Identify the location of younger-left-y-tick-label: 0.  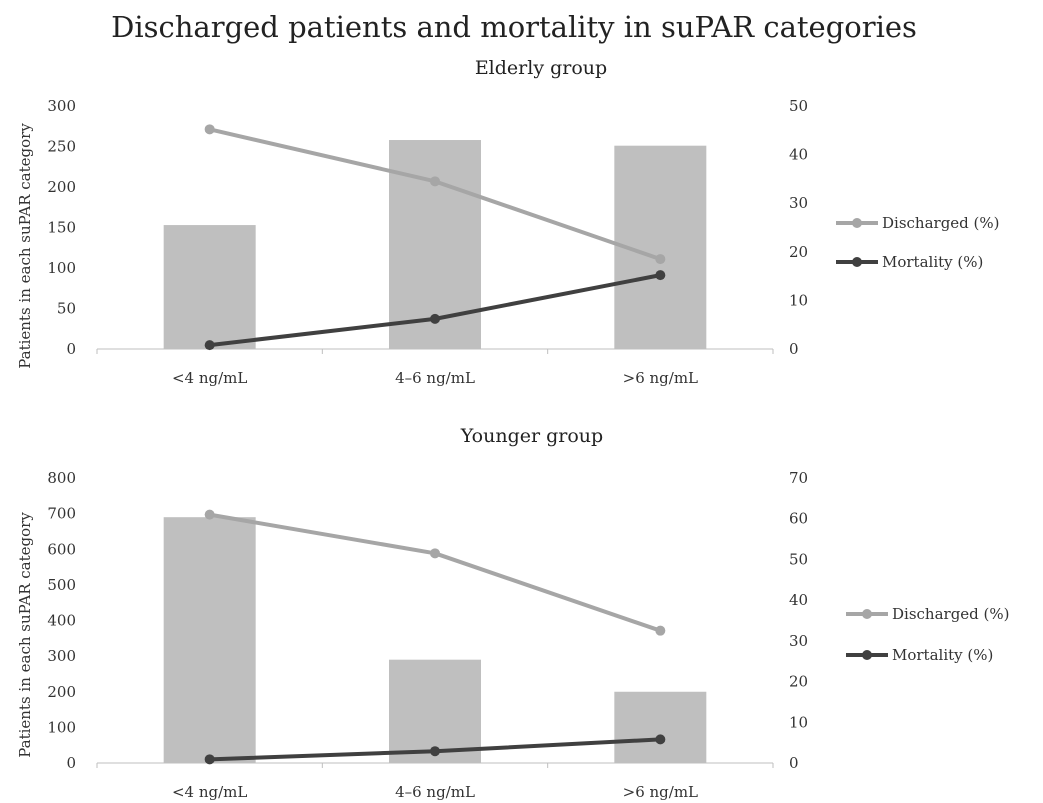
(71, 763).